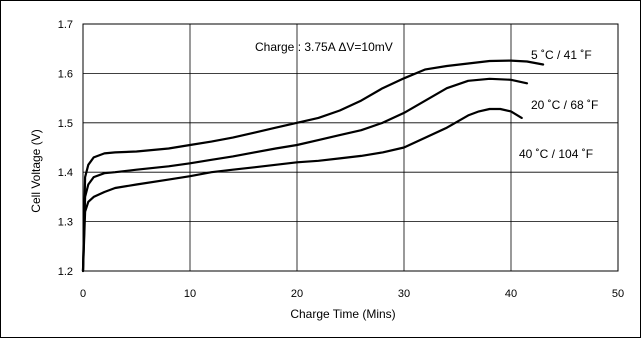 Image resolution: width=641 pixels, height=338 pixels. What do you see at coordinates (324, 47) in the screenshot?
I see `charge-annotation: Charge : 3.75A ΔV=10mV` at bounding box center [324, 47].